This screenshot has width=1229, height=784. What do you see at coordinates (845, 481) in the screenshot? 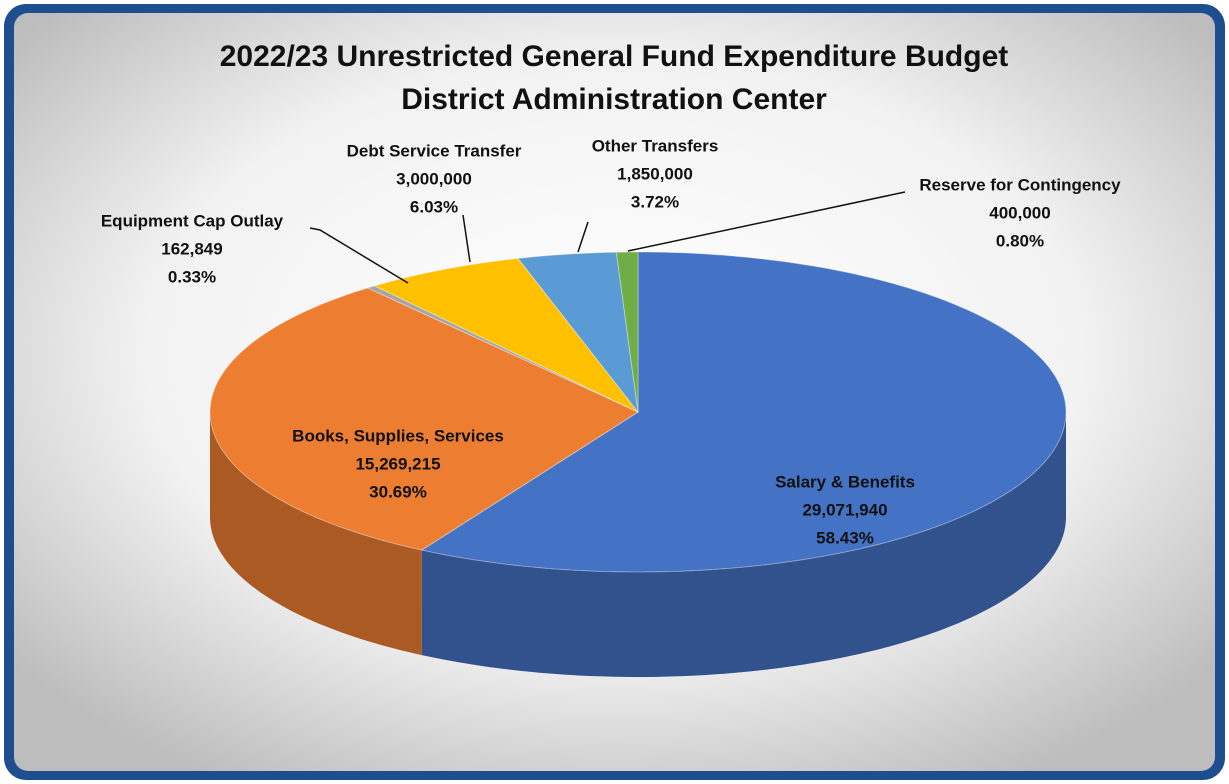
I see `slice-label: Salary & Benefits` at bounding box center [845, 481].